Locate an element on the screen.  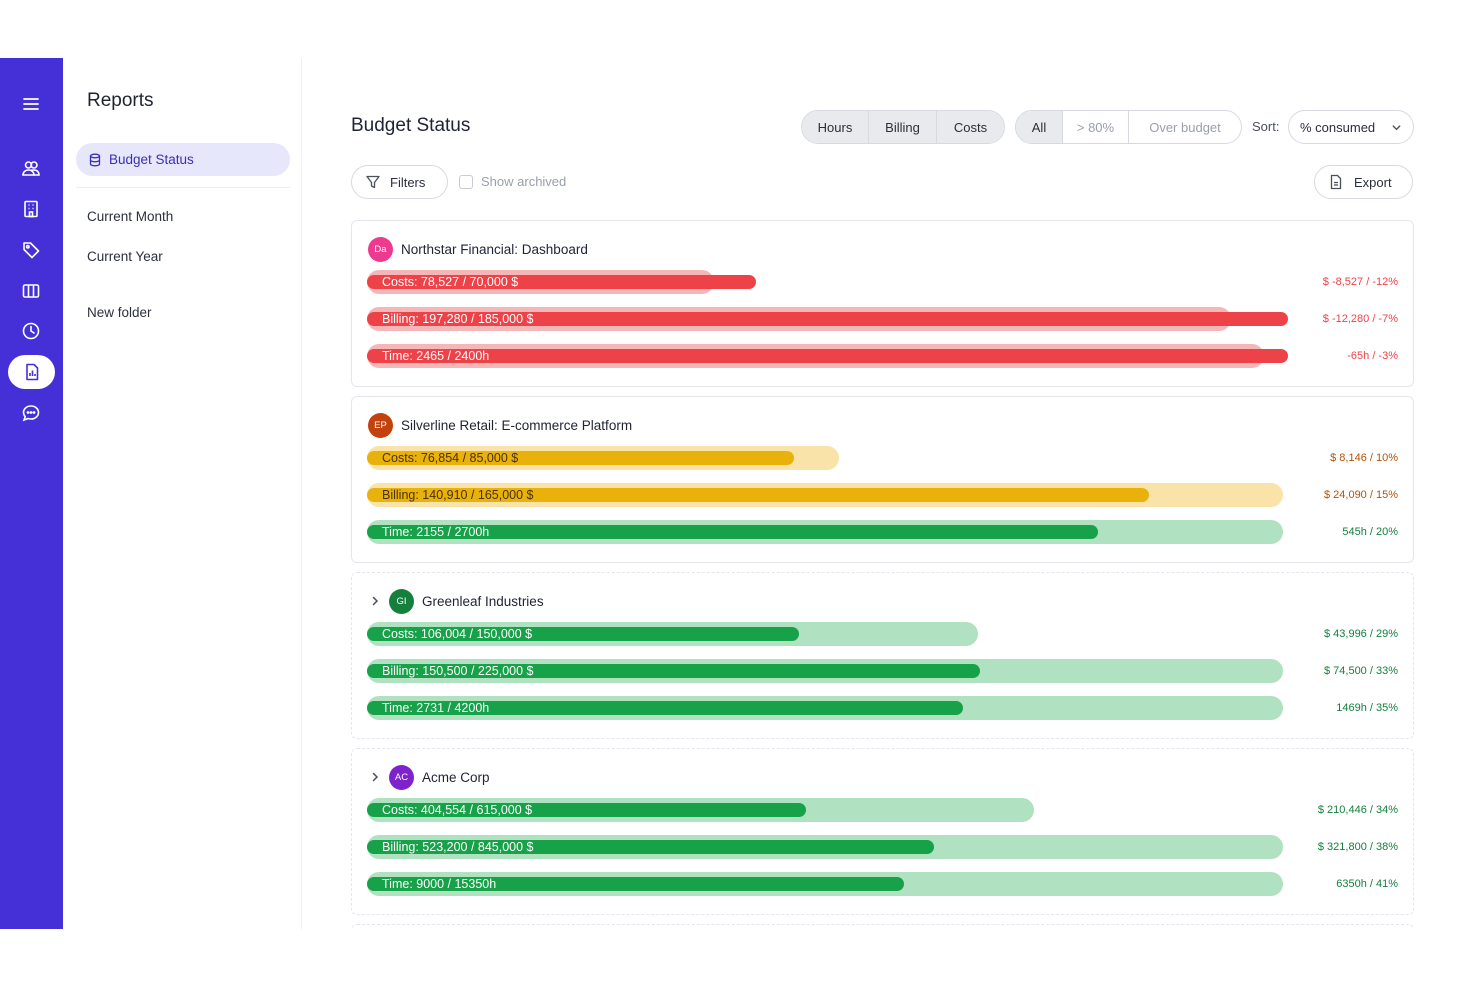
tab-billing: Billing is located at coordinates (902, 127).